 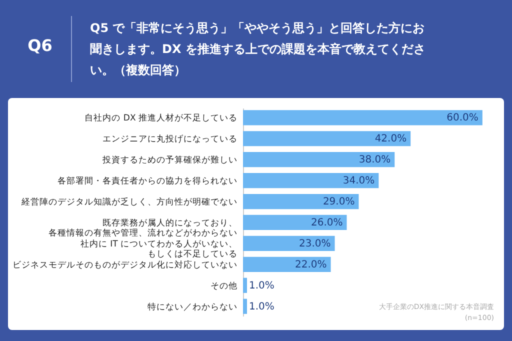 I want to click on data-label: 34.0%, so click(x=358, y=181).